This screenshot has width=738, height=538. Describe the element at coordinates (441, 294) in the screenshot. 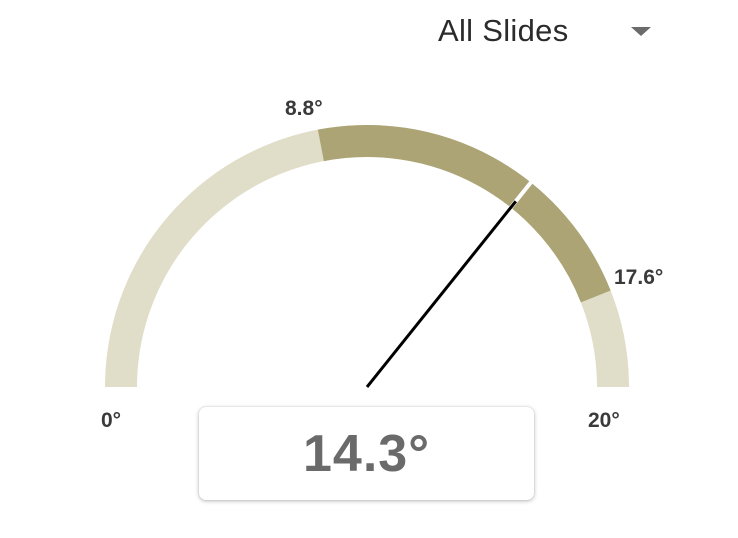

I see `gauge-needle` at that location.